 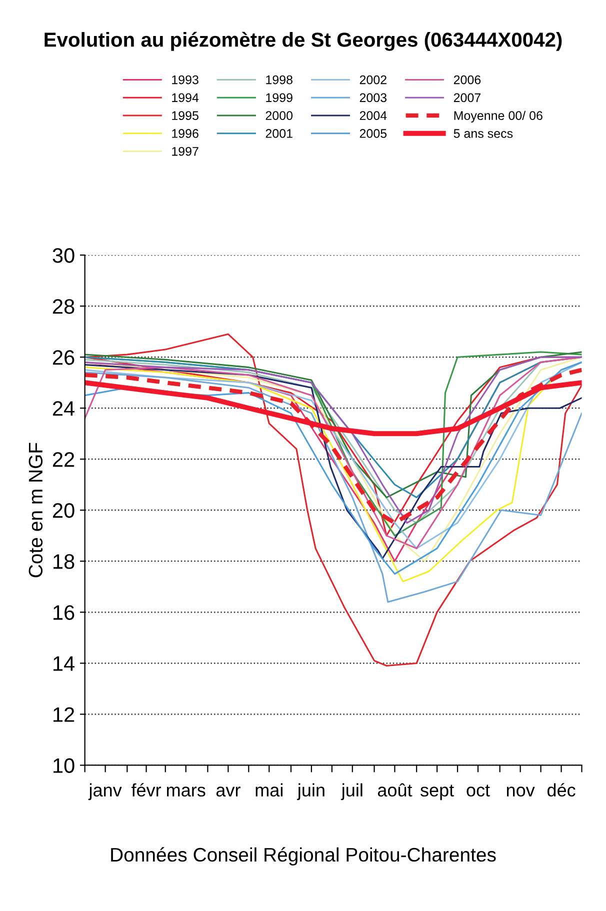 I want to click on y-tick-label: 14, so click(x=64, y=663).